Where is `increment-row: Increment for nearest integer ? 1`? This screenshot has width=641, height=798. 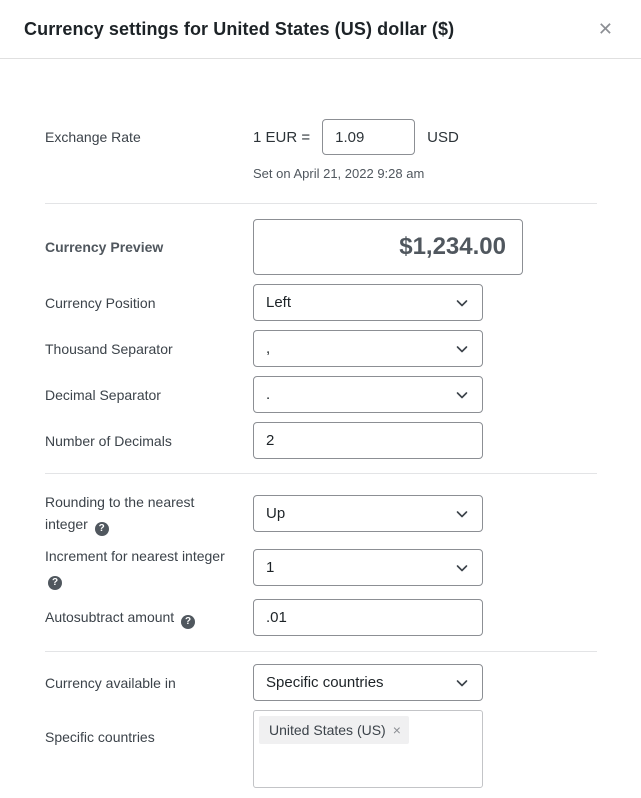
increment-row: Increment for nearest integer ? 1 is located at coordinates (321, 567).